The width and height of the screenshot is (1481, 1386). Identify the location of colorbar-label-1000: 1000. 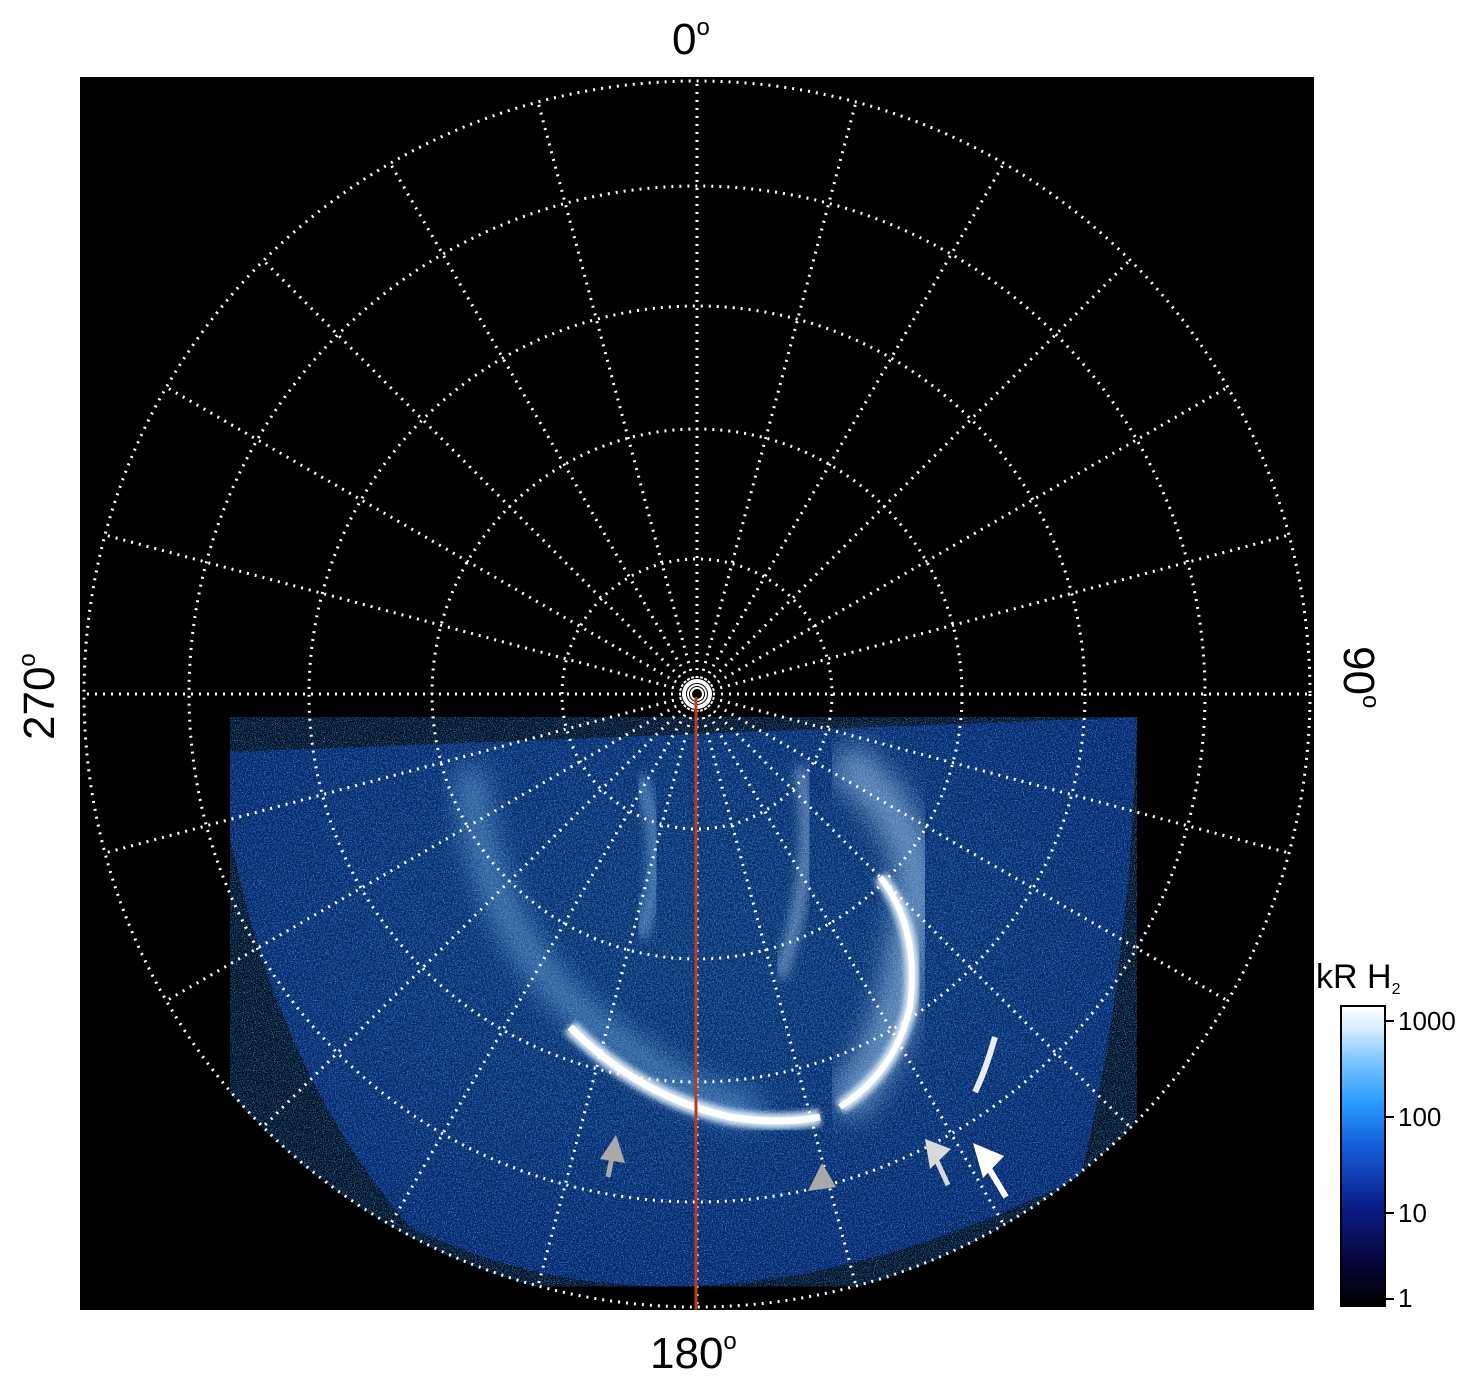
(1427, 1021).